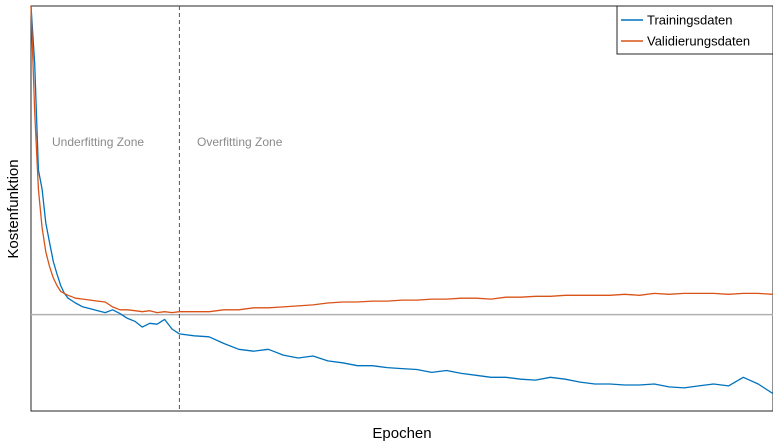 This screenshot has height=443, width=773. What do you see at coordinates (13, 208) in the screenshot?
I see `y-axis-label: Kostenfunktion` at bounding box center [13, 208].